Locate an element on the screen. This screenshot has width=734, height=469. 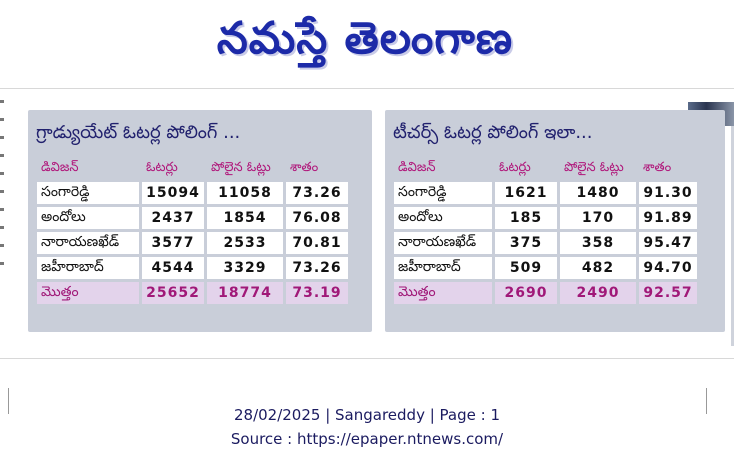
newspaper-logo: నమస్తే తెలంగాణ is located at coordinates (365, 38).